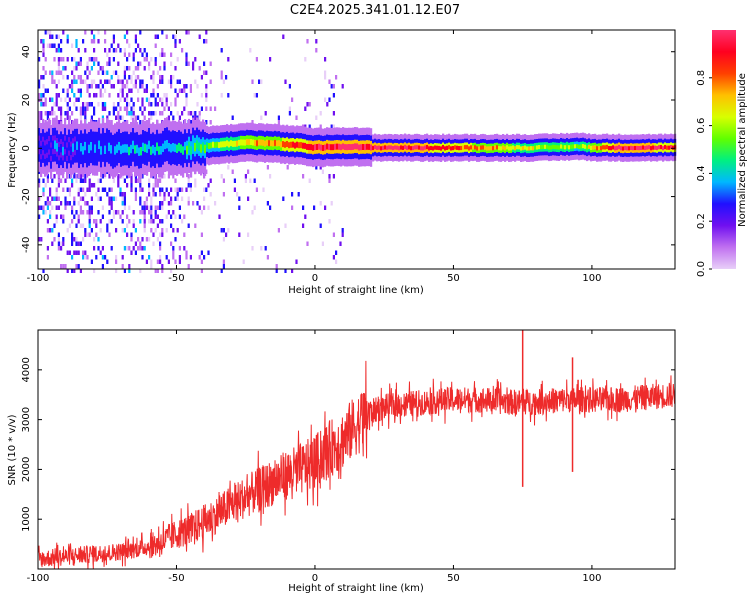 The height and width of the screenshot is (600, 750). What do you see at coordinates (704, 173) in the screenshot?
I see `colorbar-ticks: 0.0 0.2 0.4 0.6 0.8` at bounding box center [704, 173].